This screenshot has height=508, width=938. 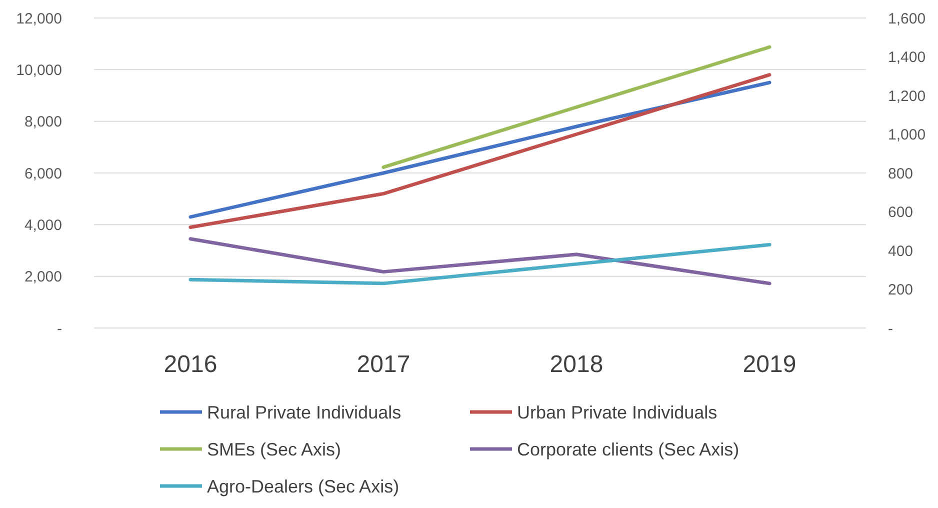 What do you see at coordinates (901, 251) in the screenshot?
I see `y2-tick-label: 400` at bounding box center [901, 251].